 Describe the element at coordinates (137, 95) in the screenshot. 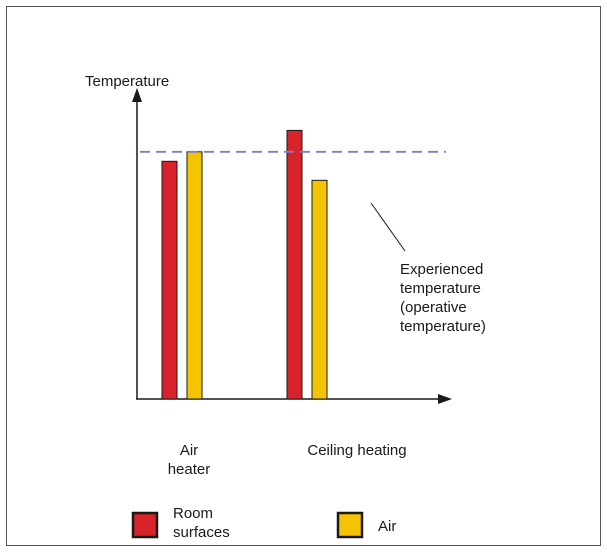

I see `y-axis-arrow` at that location.